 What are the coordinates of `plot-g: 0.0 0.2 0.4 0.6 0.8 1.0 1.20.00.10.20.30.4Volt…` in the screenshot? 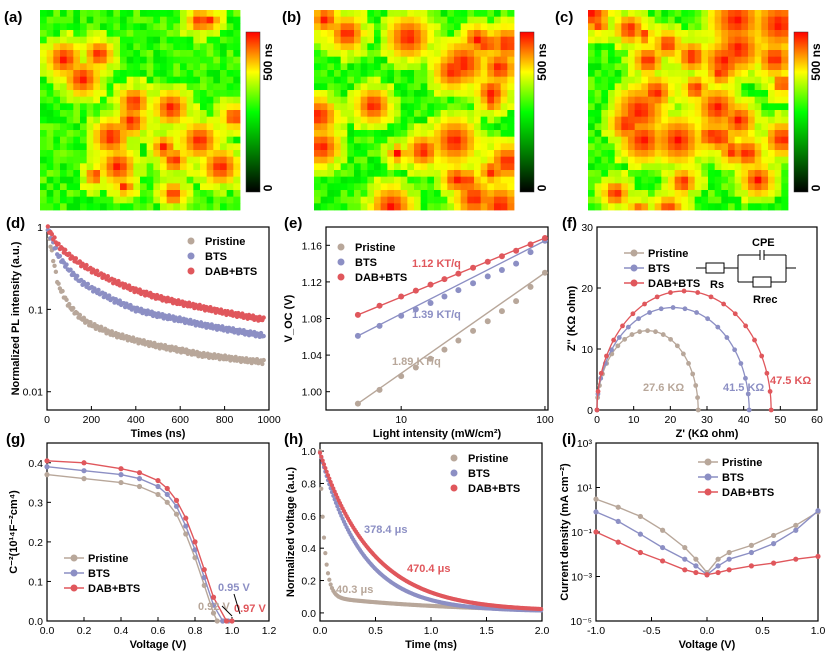 It's located at (142, 546).